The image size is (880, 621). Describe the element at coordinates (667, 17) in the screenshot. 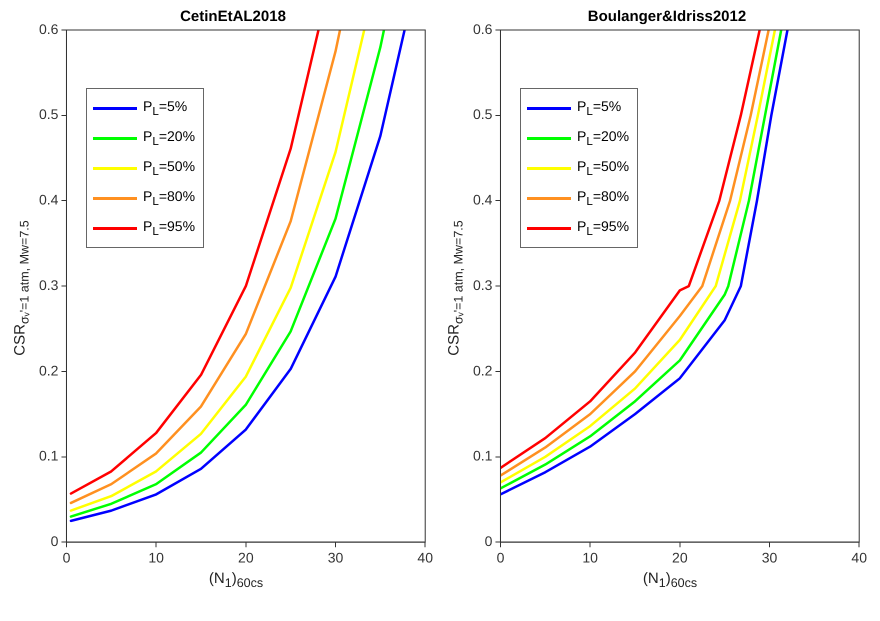

I see `chart-title: Boulanger&Idriss2012` at that location.